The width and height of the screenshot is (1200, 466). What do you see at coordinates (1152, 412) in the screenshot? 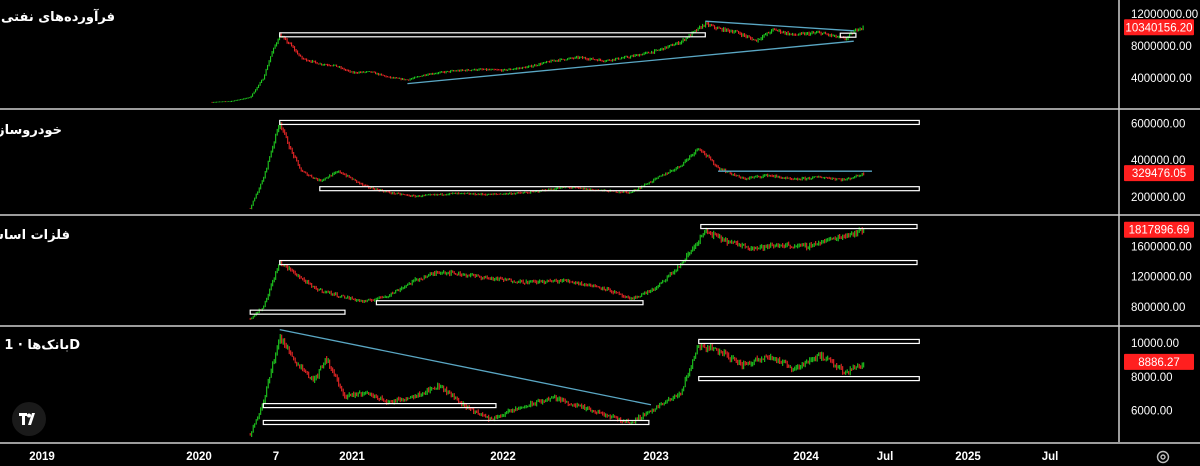
I see `y-tick-label: 6000.00` at bounding box center [1152, 412].